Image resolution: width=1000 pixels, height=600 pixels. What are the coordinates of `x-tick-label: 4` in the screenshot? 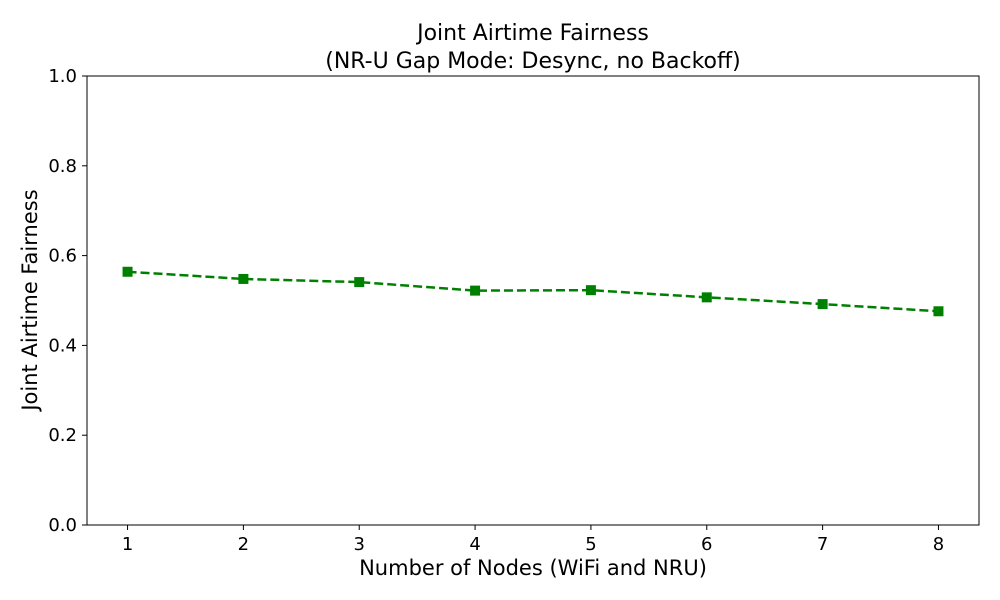 It's located at (474, 544).